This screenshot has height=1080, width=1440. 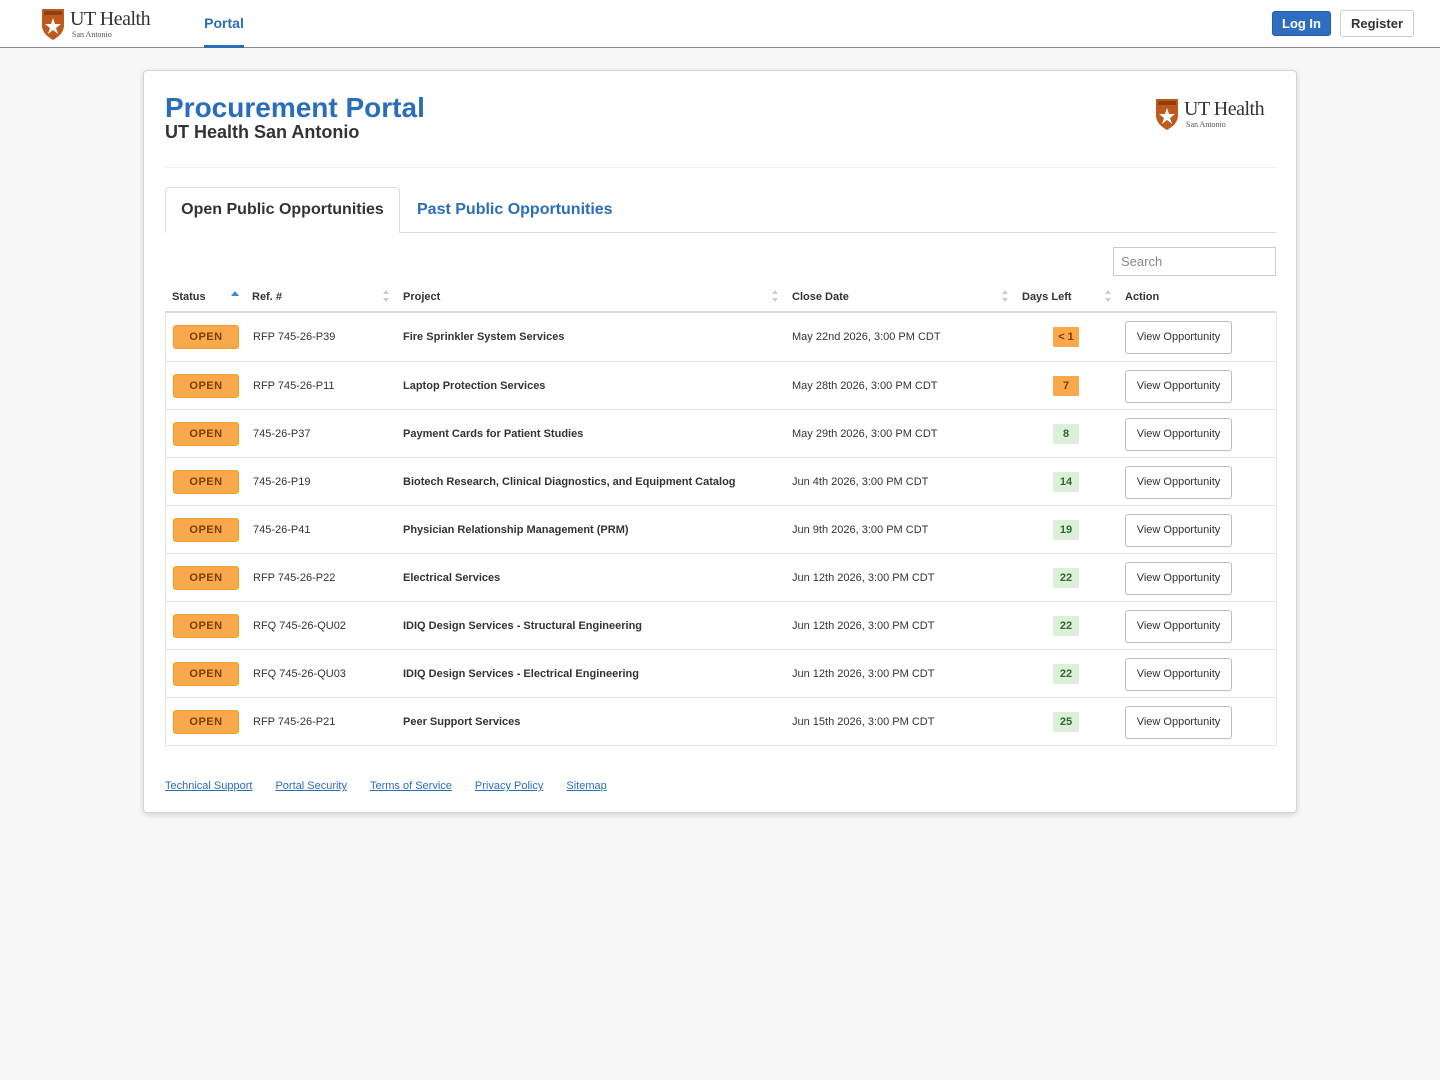 What do you see at coordinates (189, 297) in the screenshot?
I see `column-header-status: Status` at bounding box center [189, 297].